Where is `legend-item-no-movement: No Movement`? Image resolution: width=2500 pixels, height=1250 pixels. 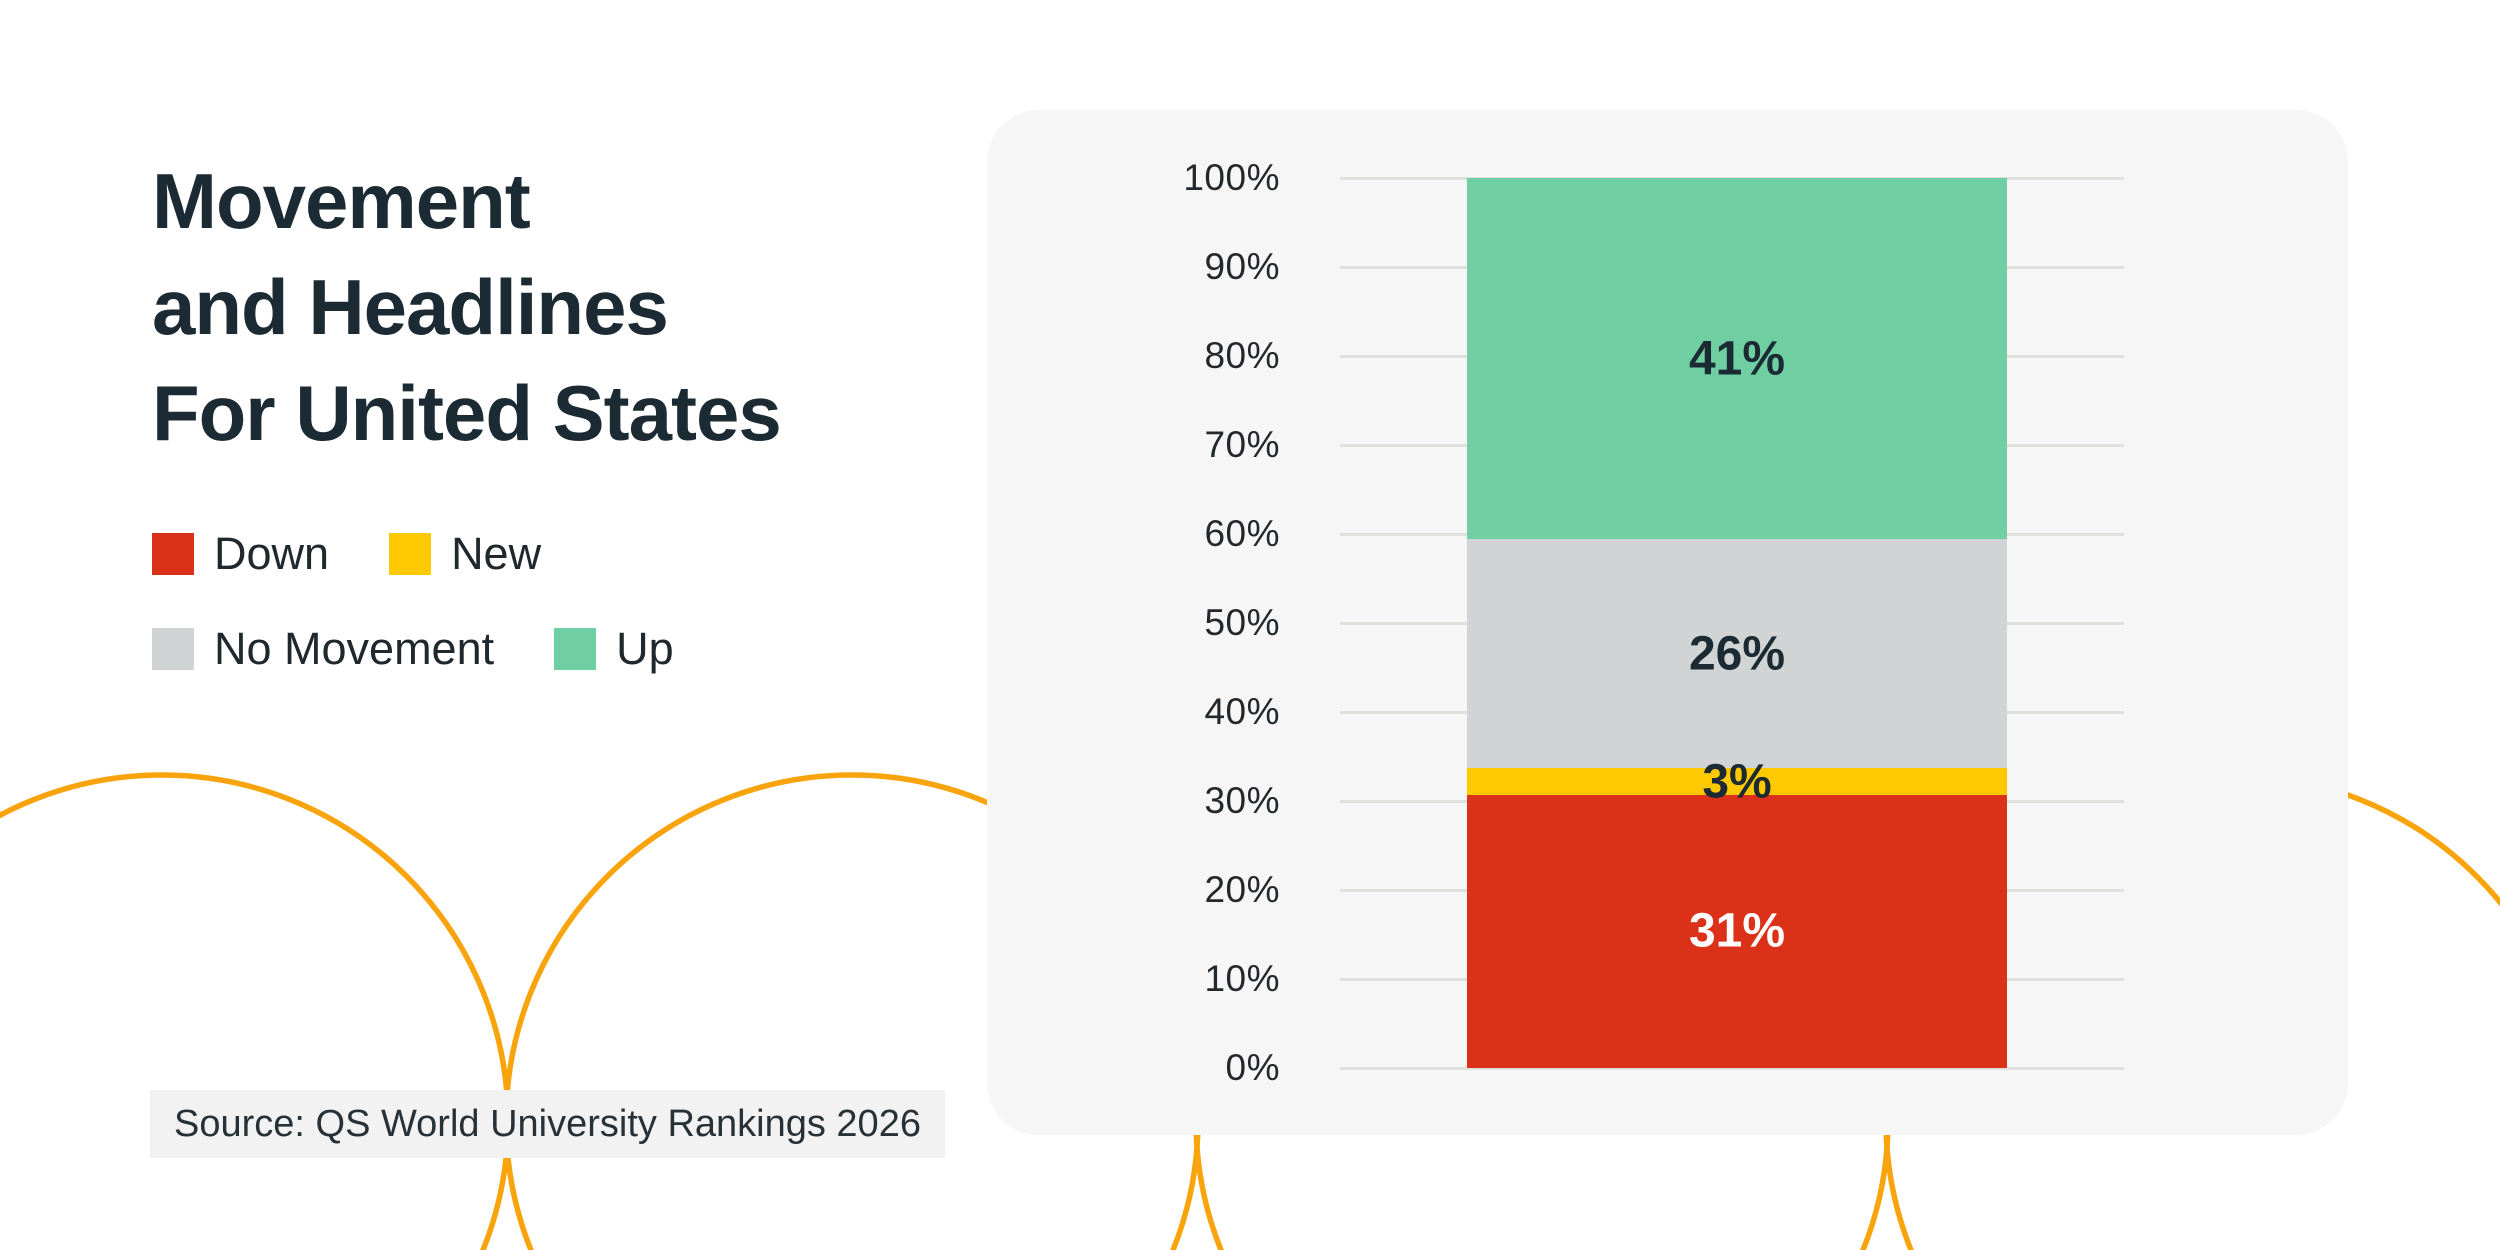 legend-item-no-movement: No Movement is located at coordinates (323, 648).